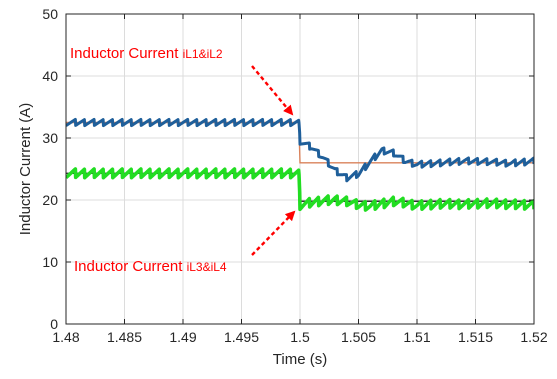 This screenshot has height=379, width=557. I want to click on x-axis-label: Time (s), so click(300, 359).